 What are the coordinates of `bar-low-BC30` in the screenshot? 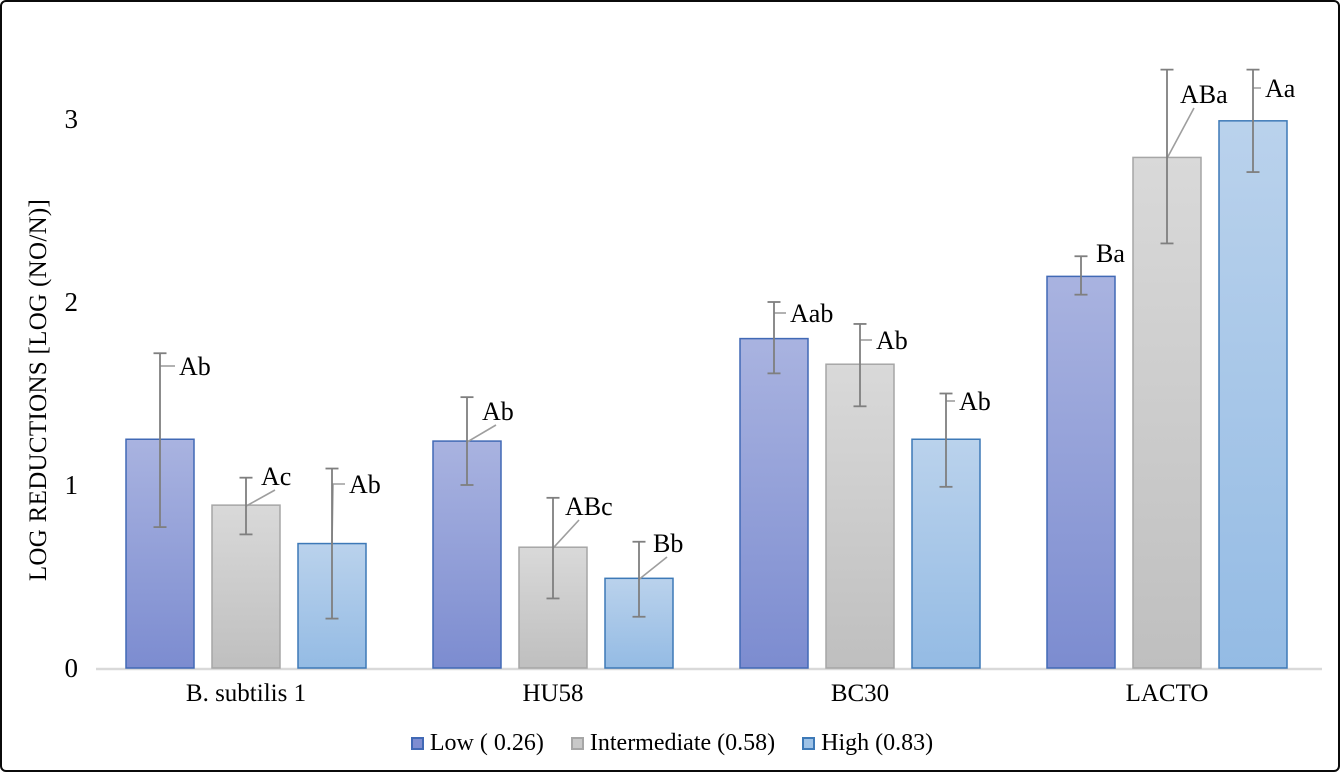 It's located at (774, 503).